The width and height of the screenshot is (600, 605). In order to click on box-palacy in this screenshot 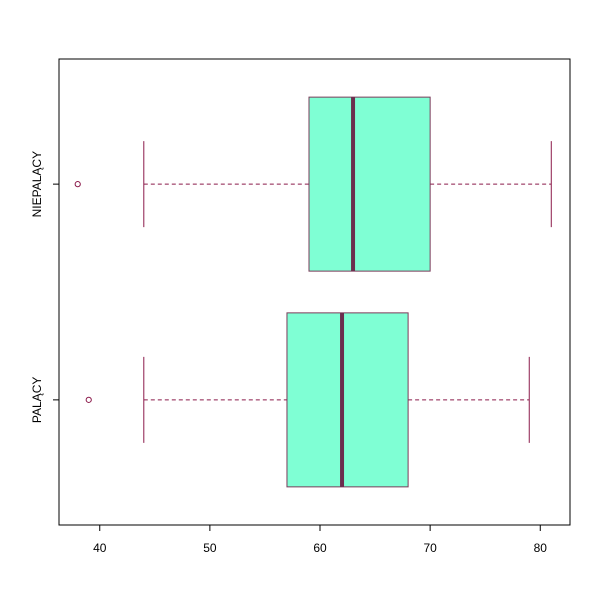, I will do `click(347, 400)`.